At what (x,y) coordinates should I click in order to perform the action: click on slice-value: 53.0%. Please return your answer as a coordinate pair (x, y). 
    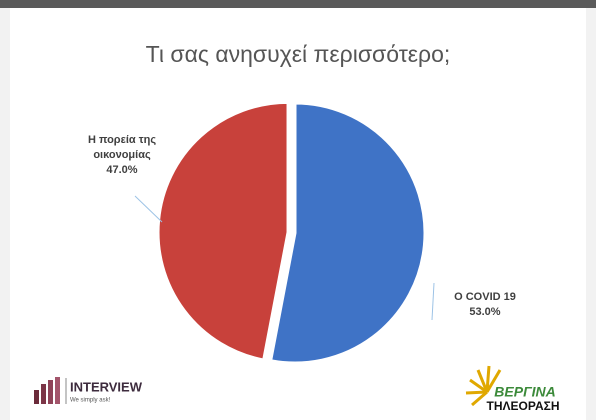
    Looking at the image, I should click on (485, 312).